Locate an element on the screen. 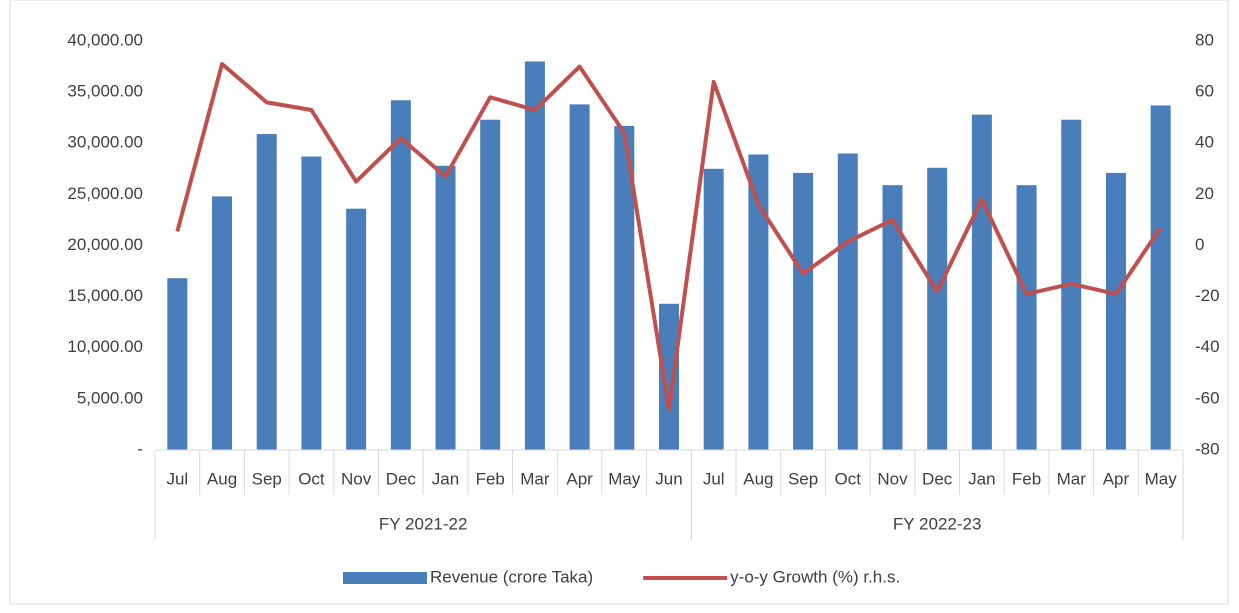 Image resolution: width=1239 pixels, height=613 pixels. y2-tick-label: 60 is located at coordinates (1204, 91).